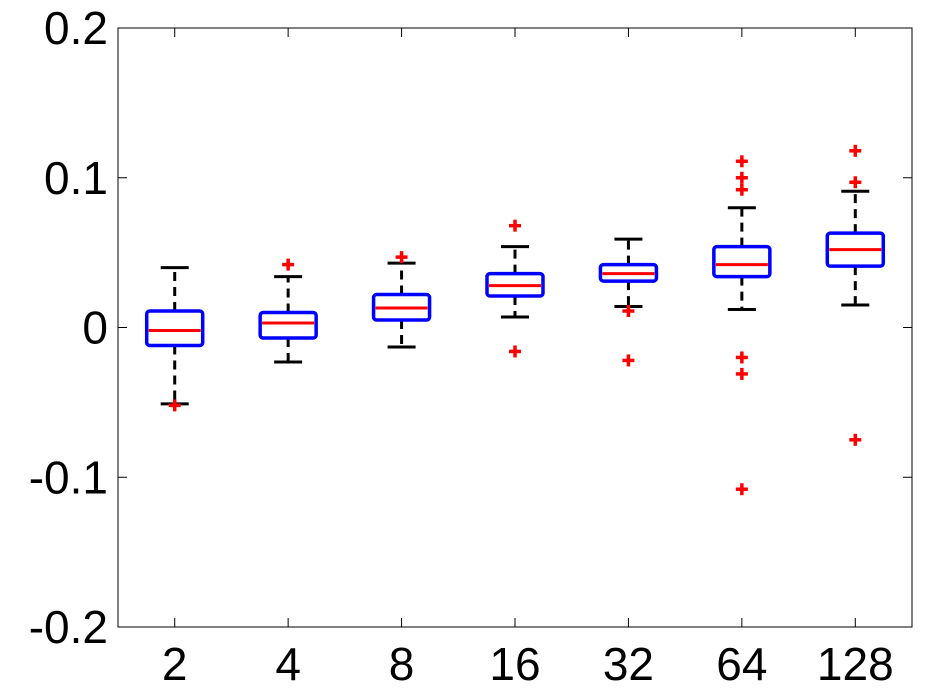 This screenshot has height=699, width=933. I want to click on y-tick-label: -0.2, so click(68, 627).